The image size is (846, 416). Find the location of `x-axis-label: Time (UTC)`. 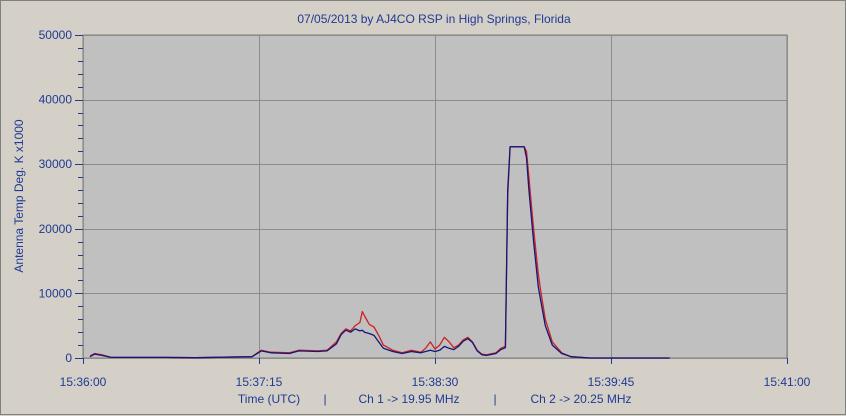

x-axis-label: Time (UTC) is located at coordinates (269, 399).